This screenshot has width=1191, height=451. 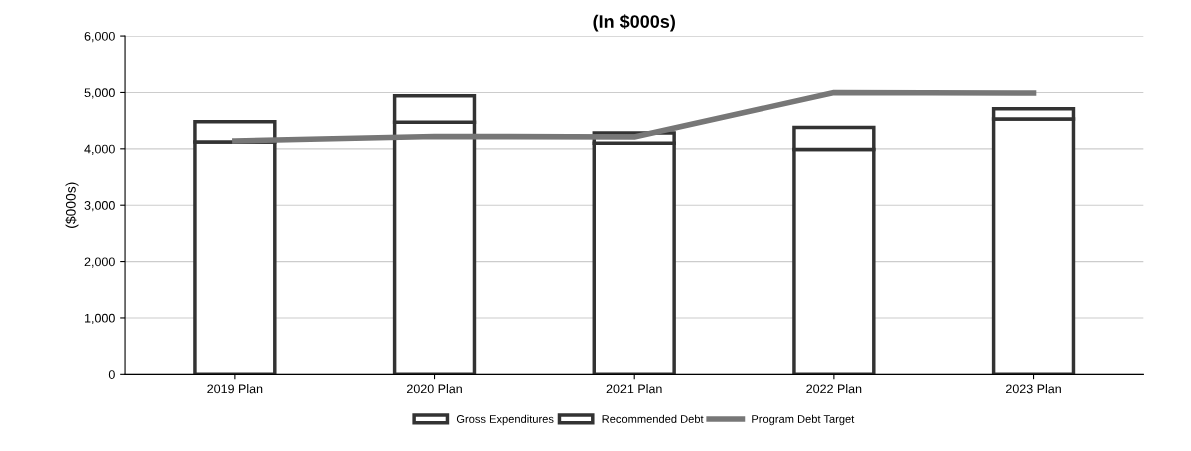 I want to click on x-tick-label: 2020 Plan, so click(x=434, y=389).